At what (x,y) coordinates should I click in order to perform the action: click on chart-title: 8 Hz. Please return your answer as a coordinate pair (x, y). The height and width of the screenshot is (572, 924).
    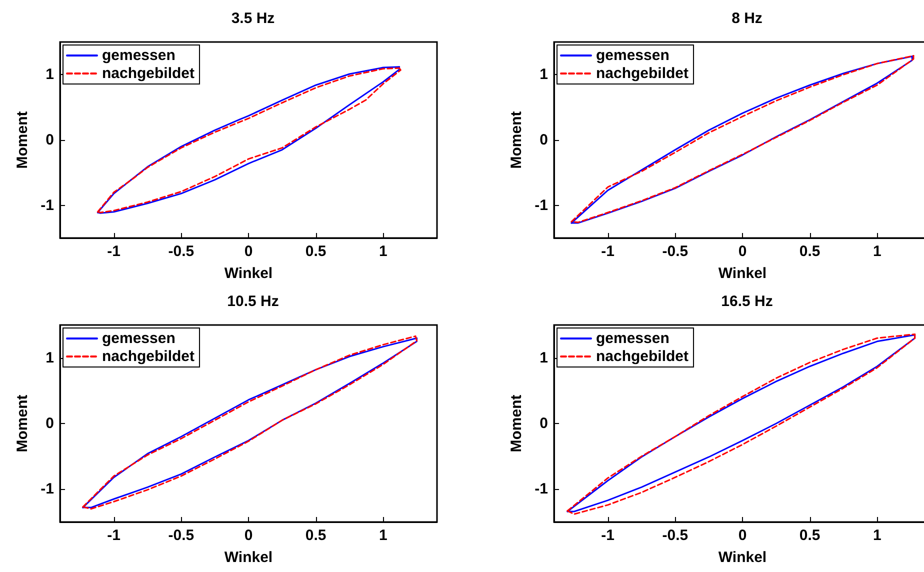
    Looking at the image, I should click on (747, 18).